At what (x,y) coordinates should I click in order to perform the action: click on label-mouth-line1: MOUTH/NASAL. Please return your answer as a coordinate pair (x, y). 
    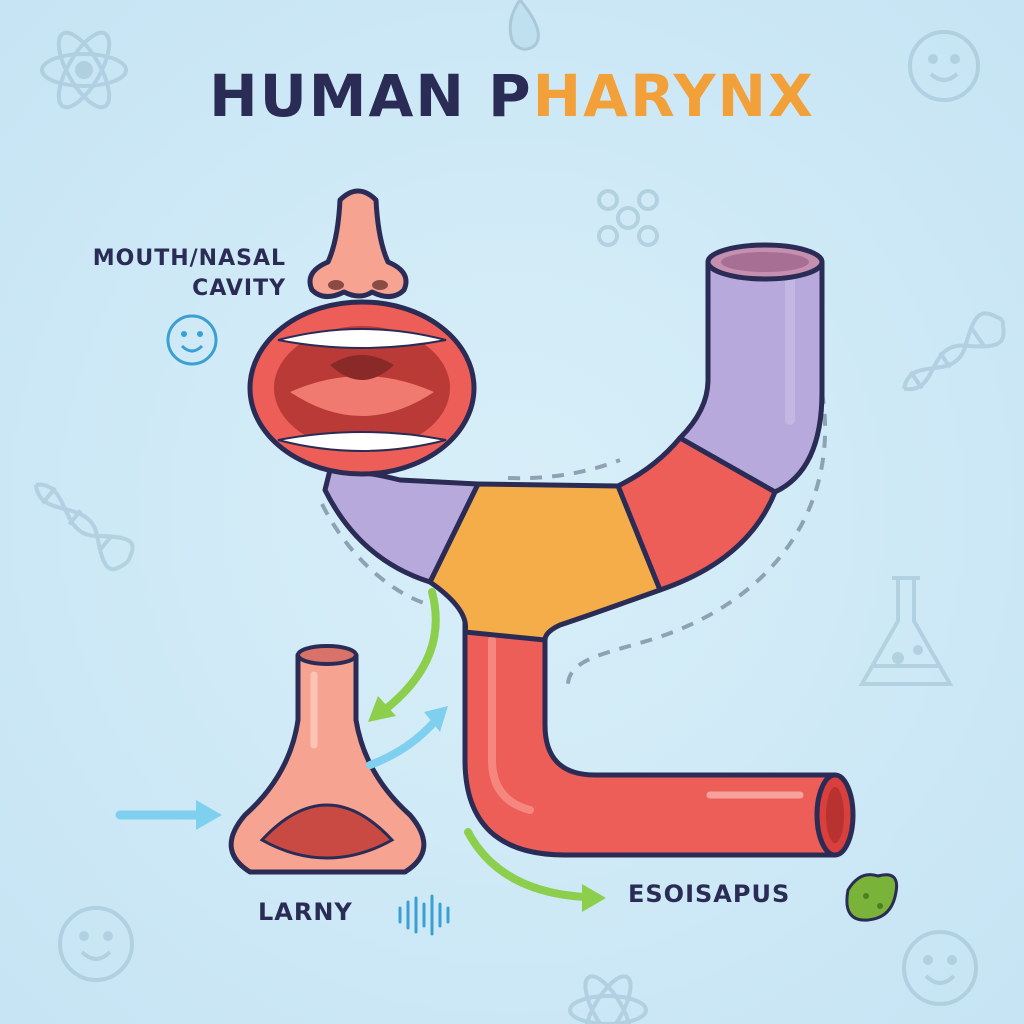
    Looking at the image, I should click on (189, 258).